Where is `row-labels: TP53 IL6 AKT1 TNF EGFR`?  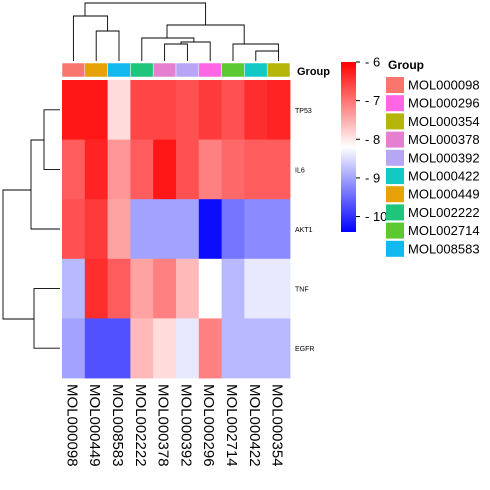 row-labels: TP53 IL6 AKT1 TNF EGFR is located at coordinates (304, 230).